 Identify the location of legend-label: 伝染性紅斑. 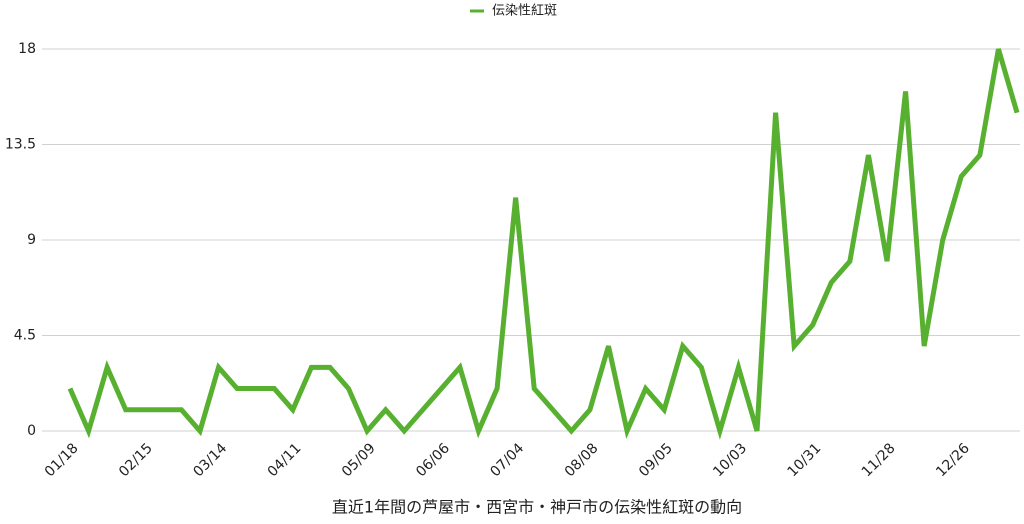
(524, 11).